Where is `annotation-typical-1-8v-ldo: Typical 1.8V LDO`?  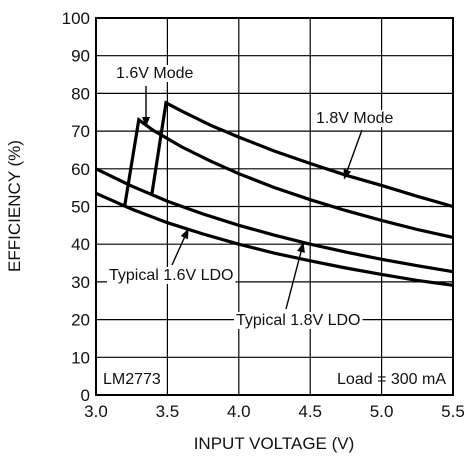
annotation-typical-1-8v-ldo: Typical 1.8V LDO is located at coordinates (298, 320).